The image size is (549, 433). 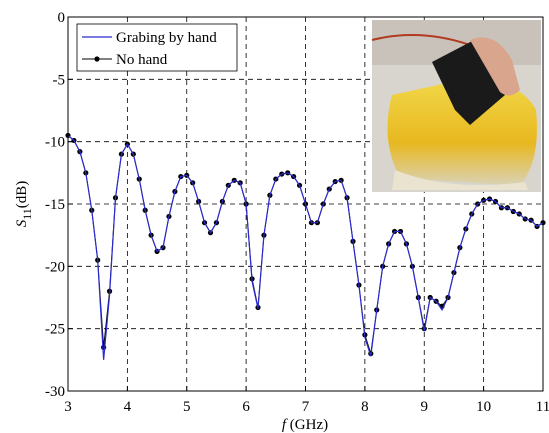 What do you see at coordinates (59, 80) in the screenshot?
I see `y-tick-label: -5` at bounding box center [59, 80].